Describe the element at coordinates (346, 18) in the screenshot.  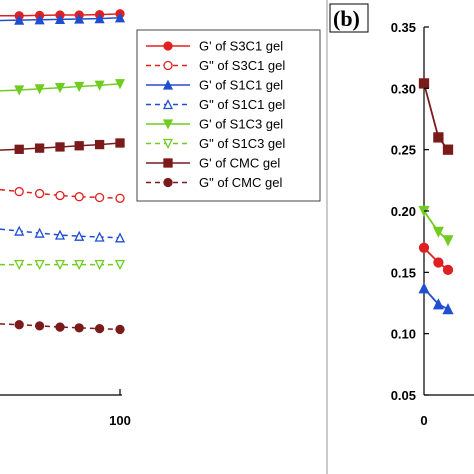
I see `panel-label-b: (b)` at that location.